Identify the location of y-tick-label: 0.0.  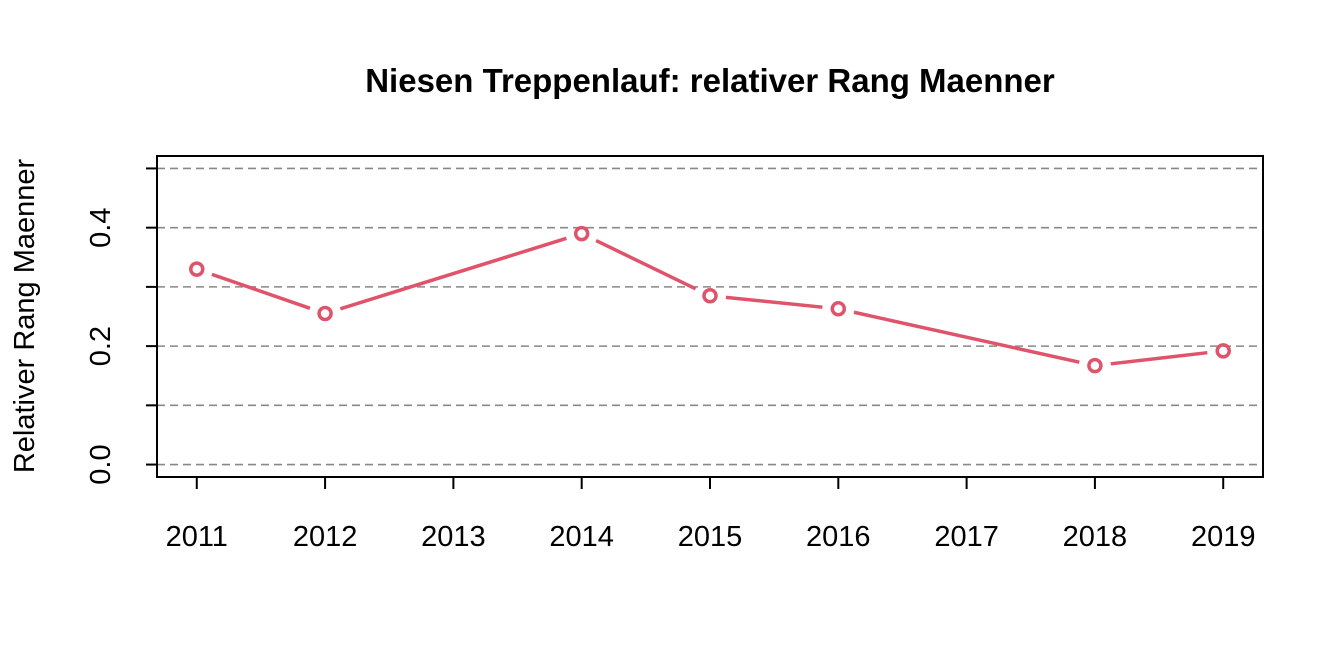
(101, 464).